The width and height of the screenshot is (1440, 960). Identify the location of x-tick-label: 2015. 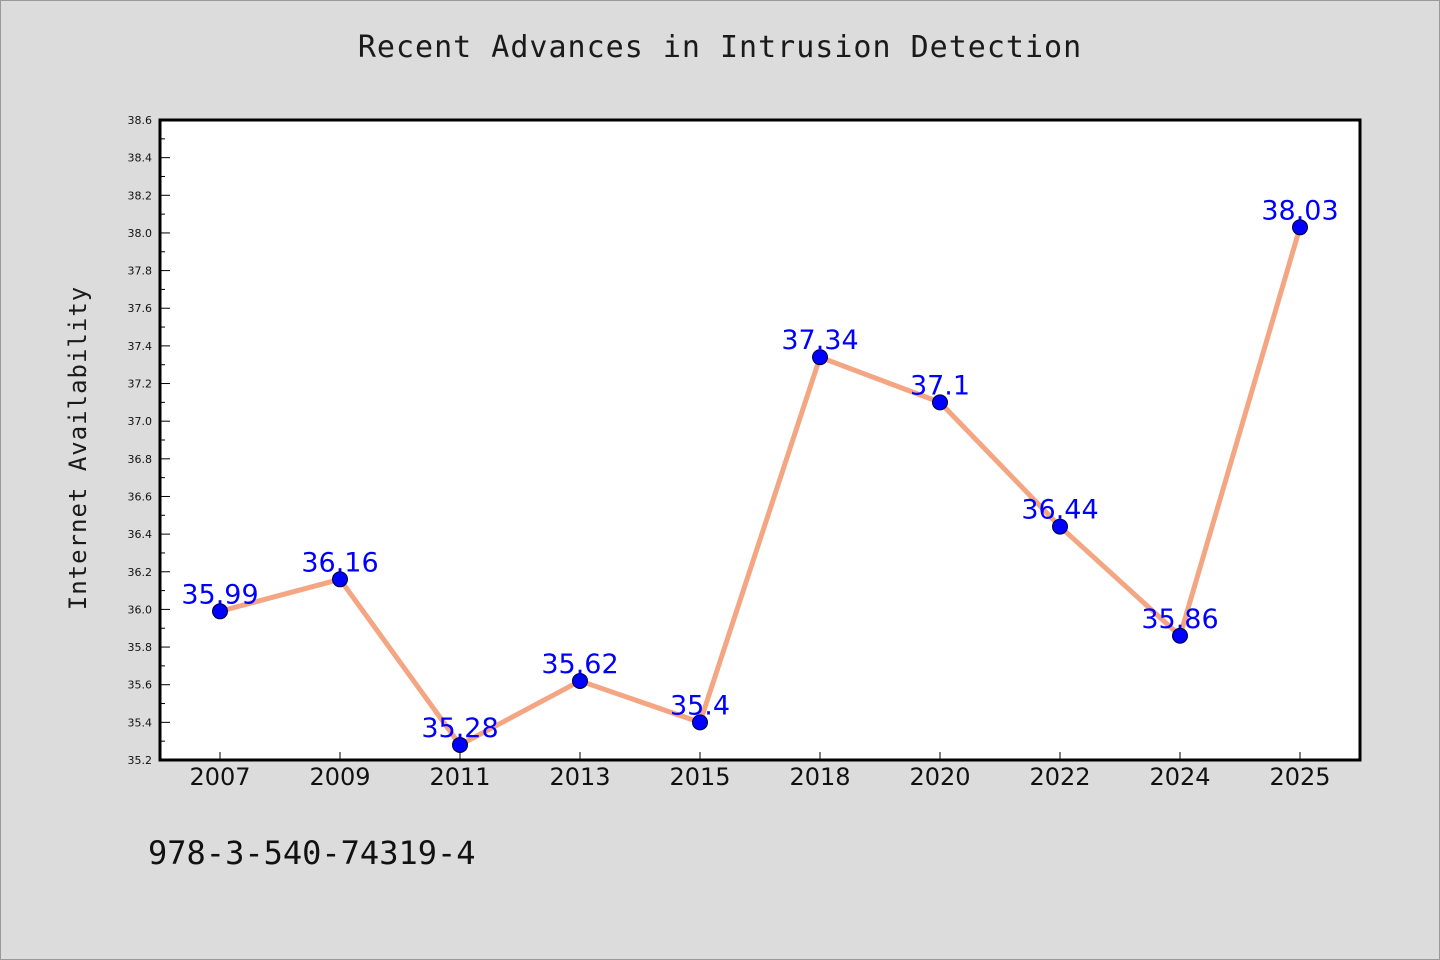
(699, 777).